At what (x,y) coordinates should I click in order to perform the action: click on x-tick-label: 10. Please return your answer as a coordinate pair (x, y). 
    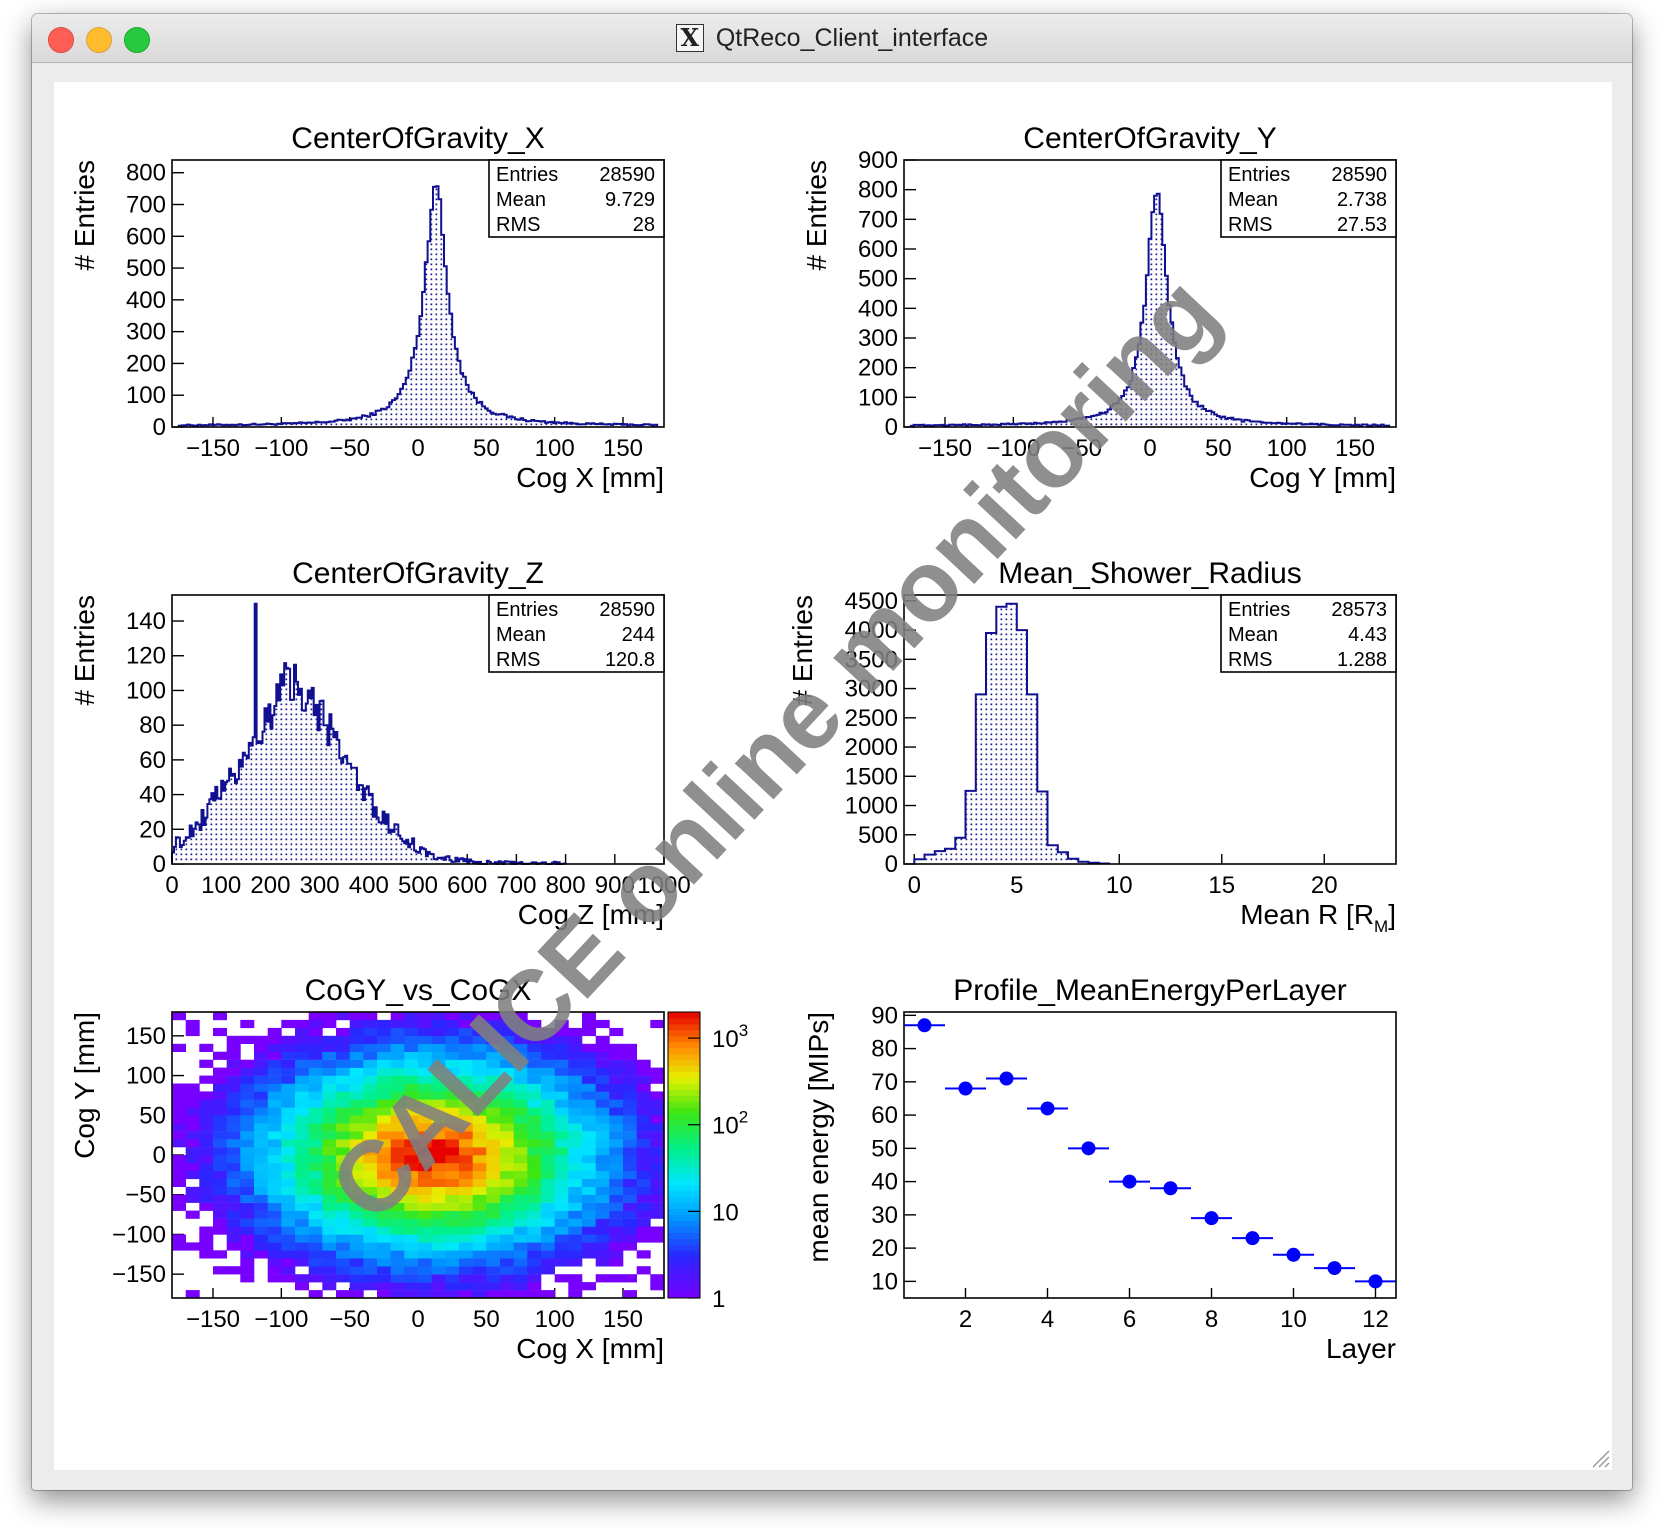
    Looking at the image, I should click on (1293, 1319).